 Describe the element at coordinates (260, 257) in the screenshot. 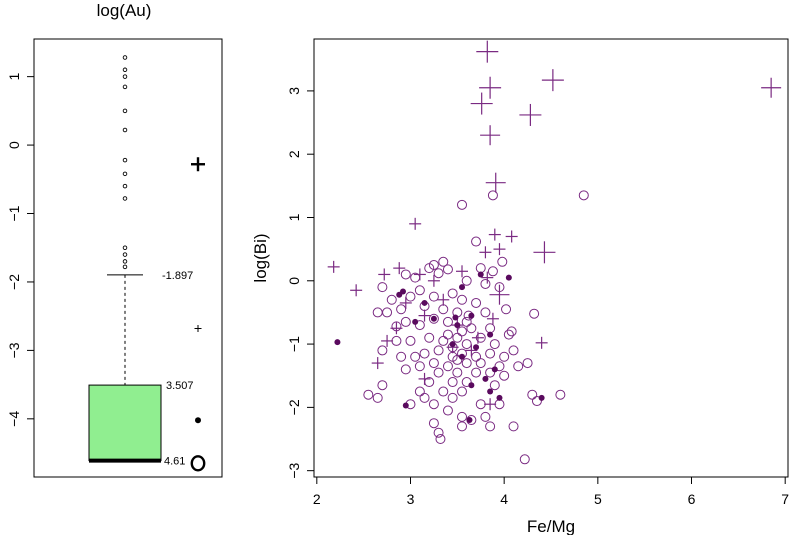

I see `scatter-y-label: log(Bi)` at that location.